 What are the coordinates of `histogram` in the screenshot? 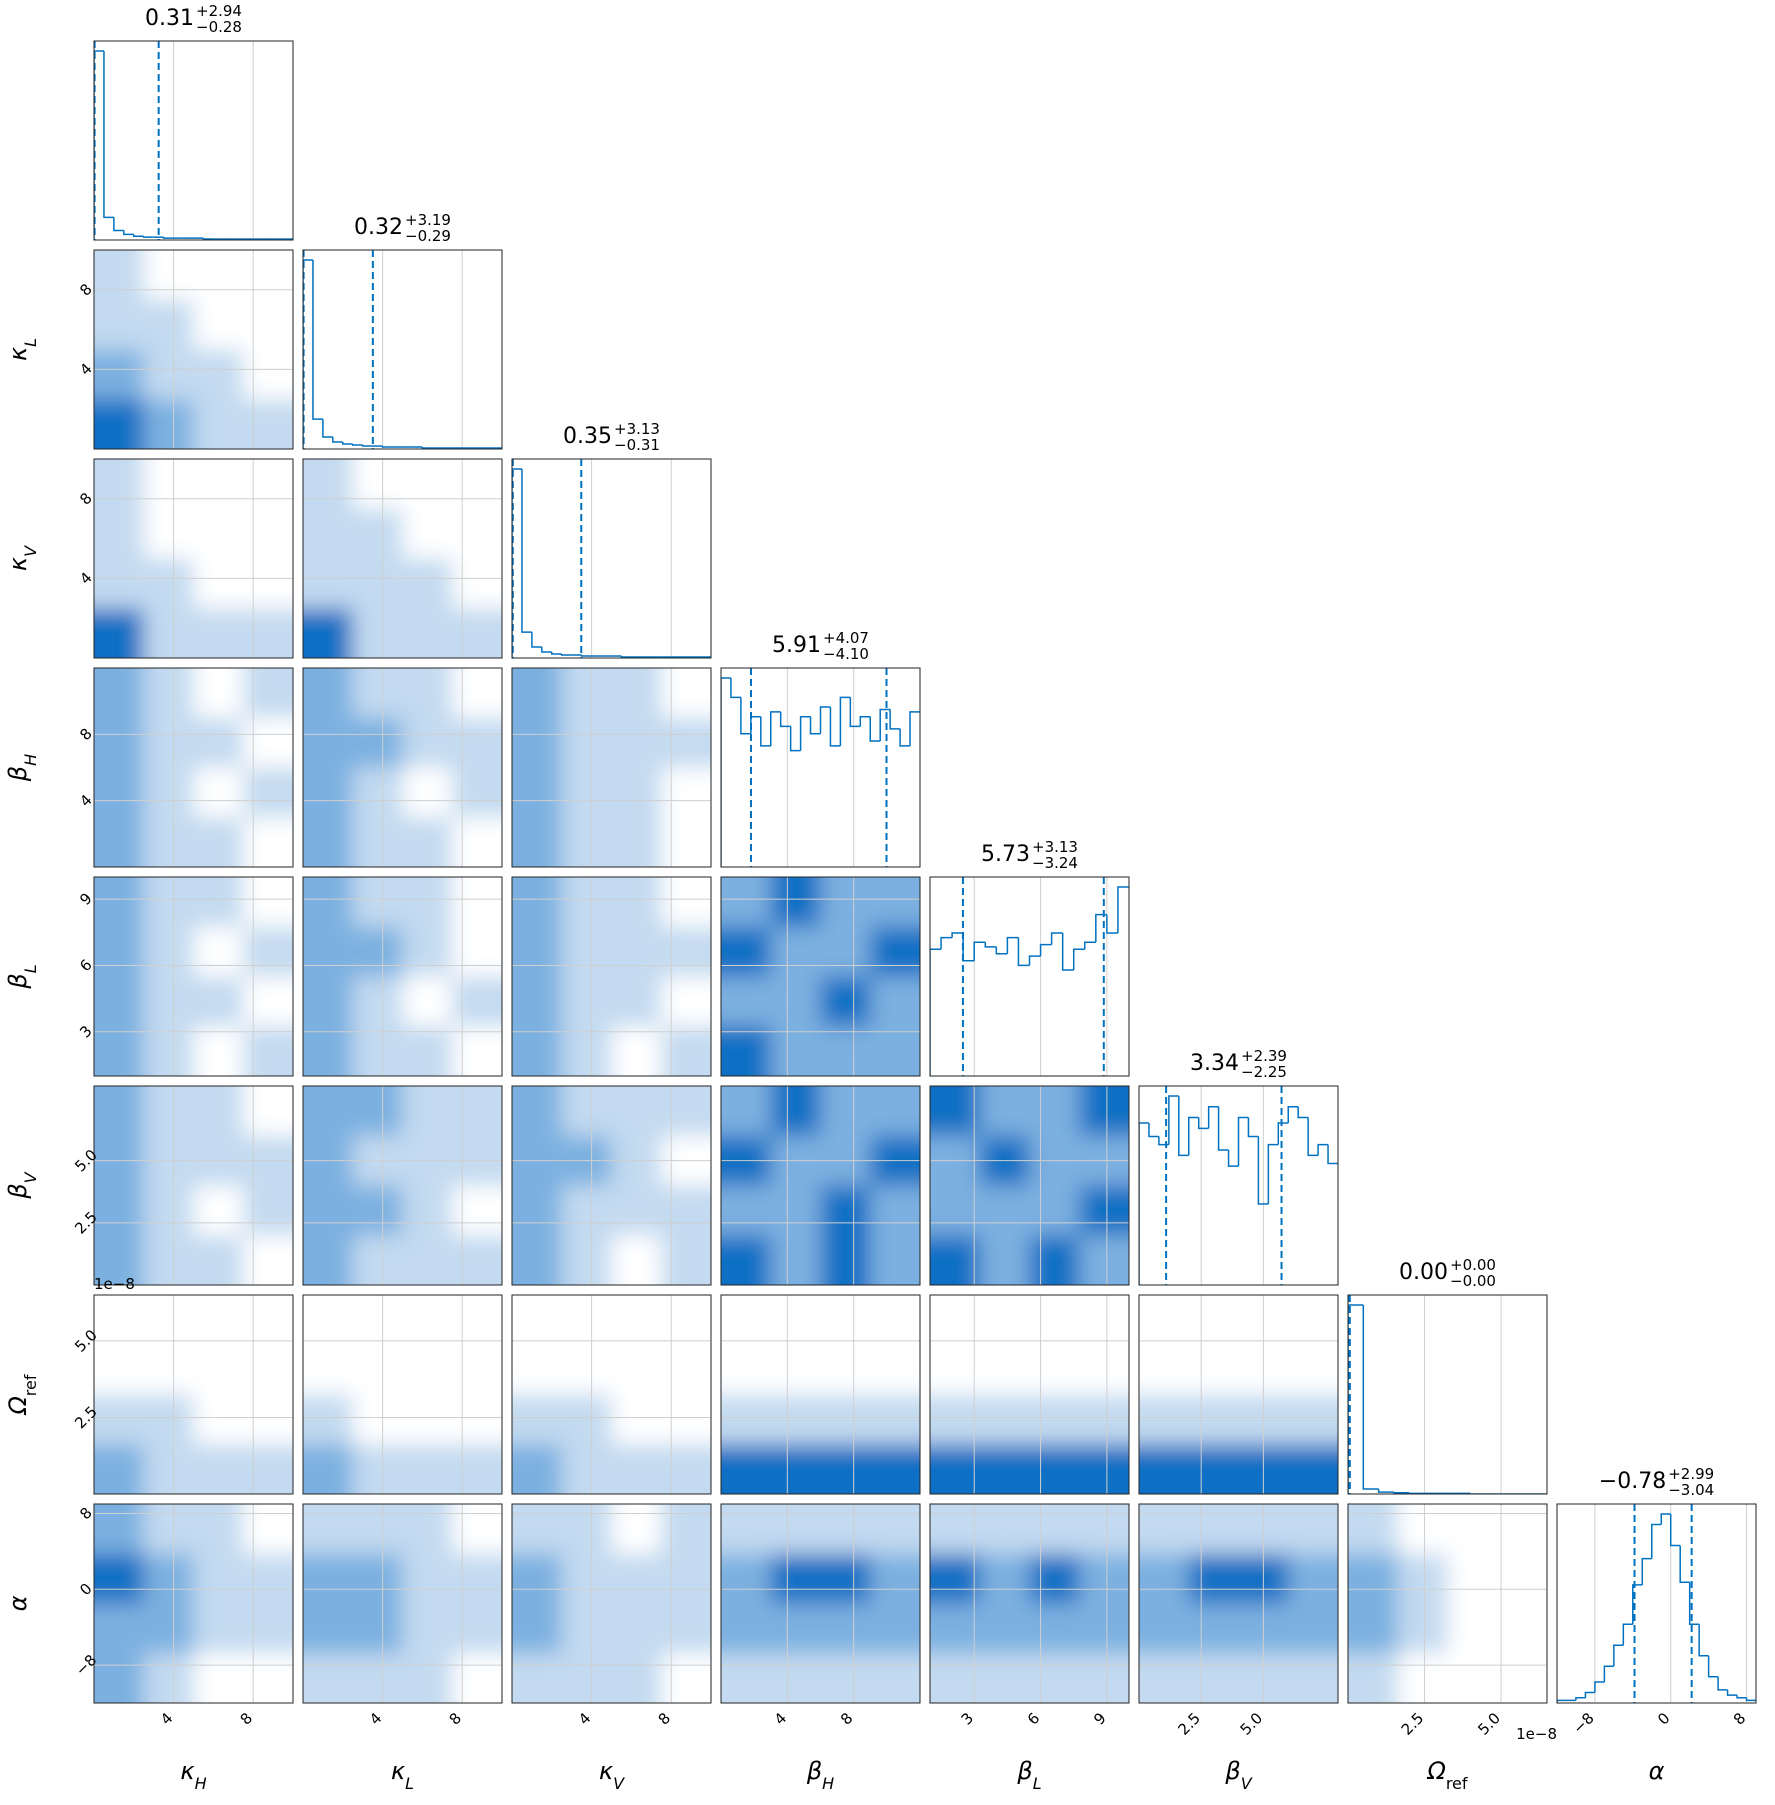 It's located at (402, 349).